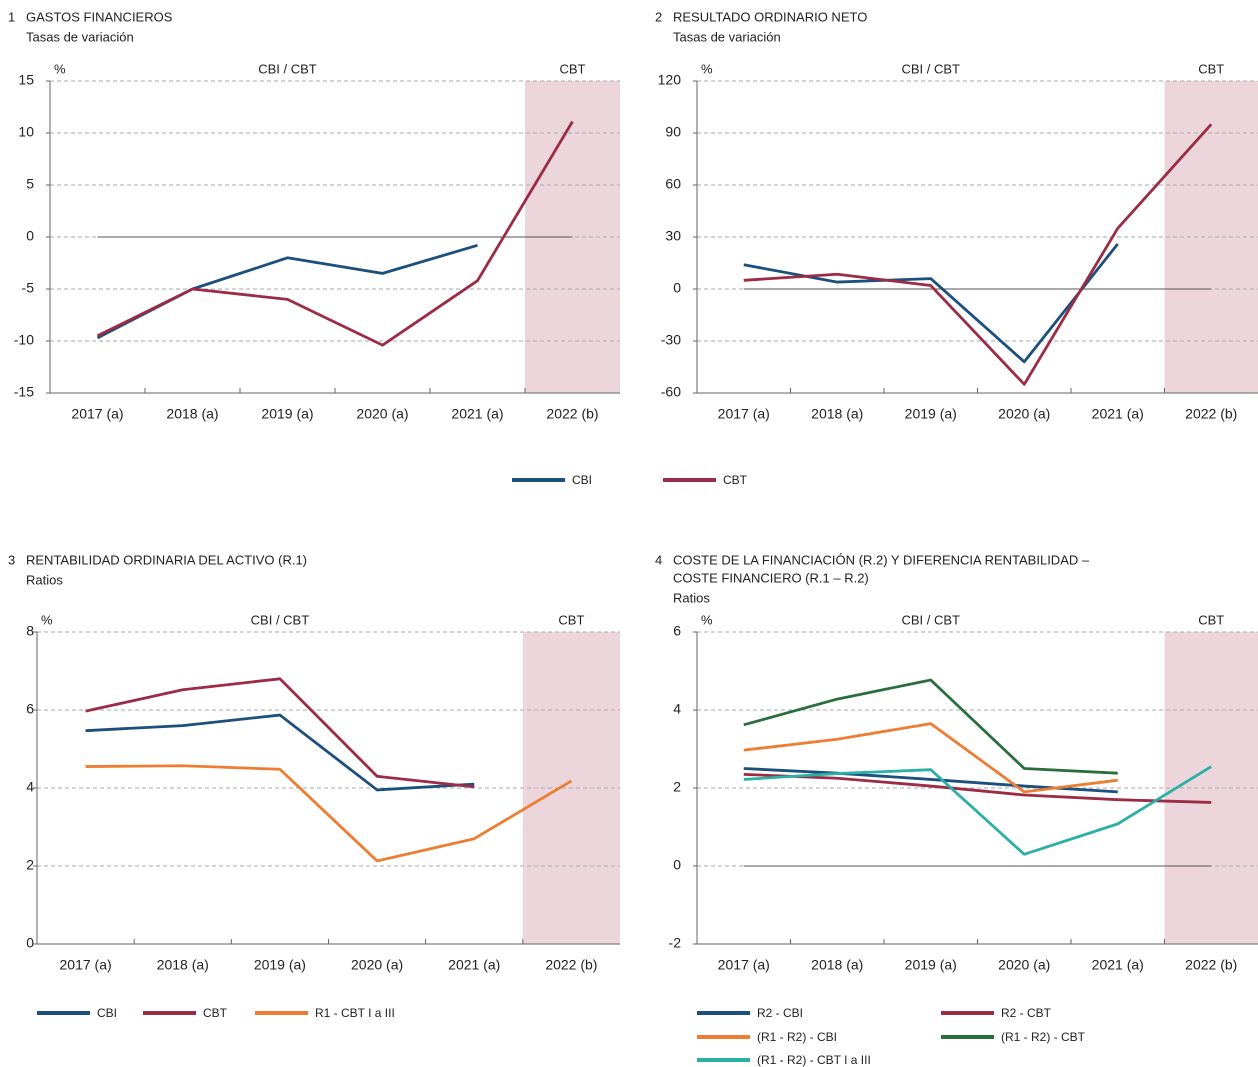  I want to click on y-tick-label: -2, so click(675, 943).